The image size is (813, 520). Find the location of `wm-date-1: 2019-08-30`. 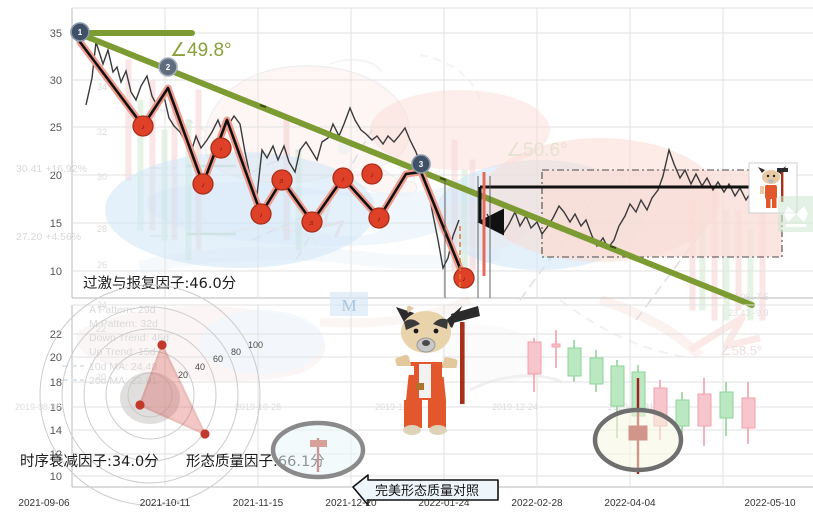

wm-date-1: 2019-08-30 is located at coordinates (38, 407).